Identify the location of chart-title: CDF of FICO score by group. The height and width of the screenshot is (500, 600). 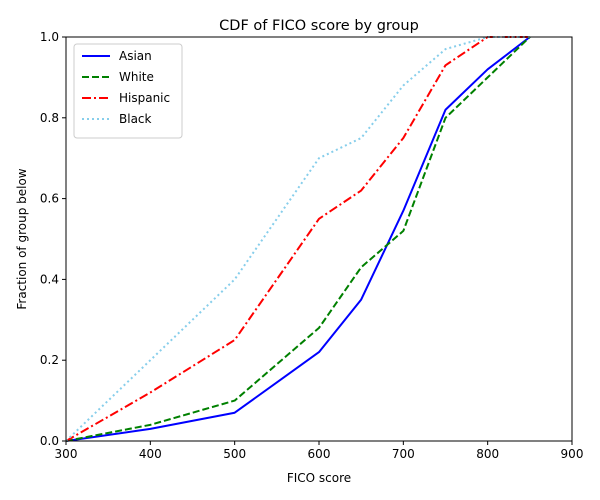
(319, 26).